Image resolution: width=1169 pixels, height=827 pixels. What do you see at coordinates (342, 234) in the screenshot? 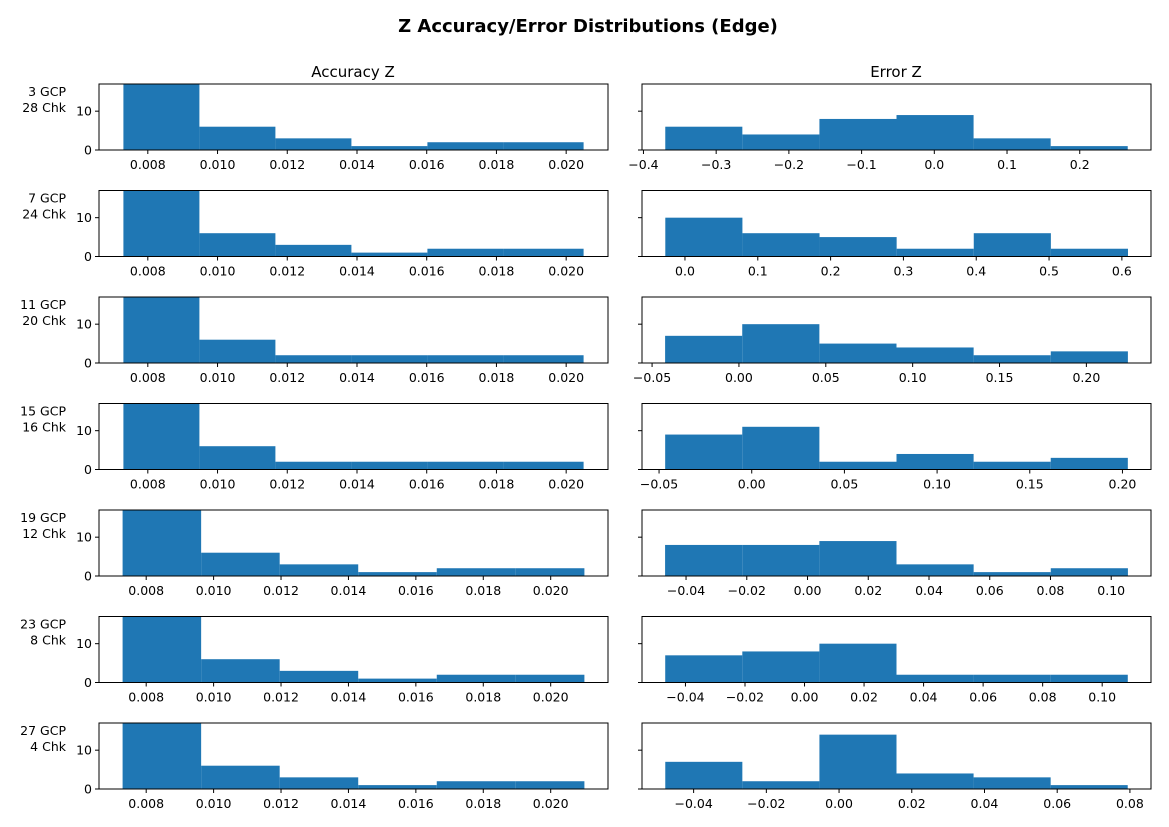
I see `panel-accuracy-row-2: 0.008 0.010 0.012 0.014 0.016 0.018 0.020 0 10` at bounding box center [342, 234].